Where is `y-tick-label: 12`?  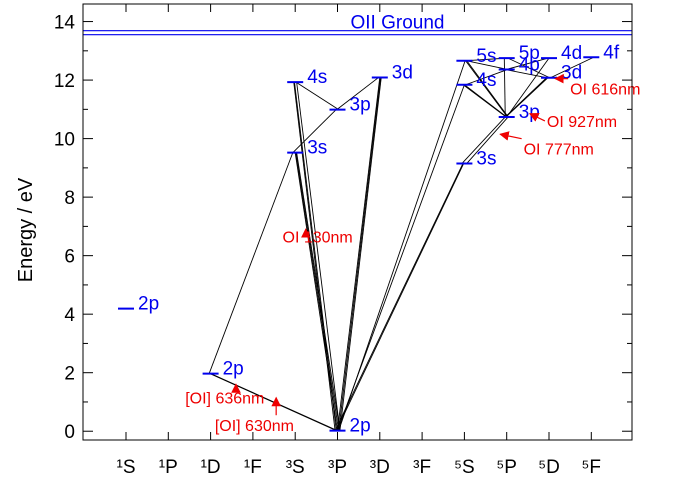 y-tick-label: 12 is located at coordinates (64, 81).